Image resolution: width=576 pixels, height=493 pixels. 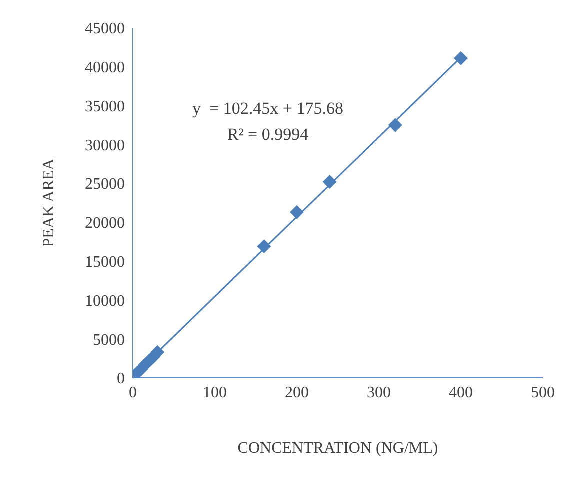 I want to click on x-tick-label: 100, so click(x=215, y=393).